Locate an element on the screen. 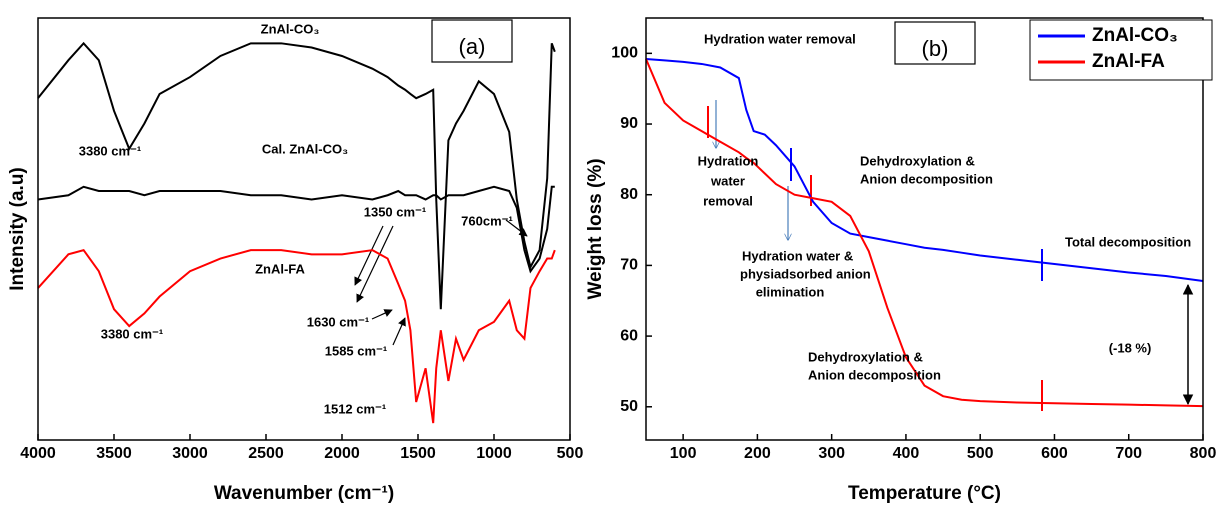  legend-label: ZnAl-CO₃ is located at coordinates (1135, 35).